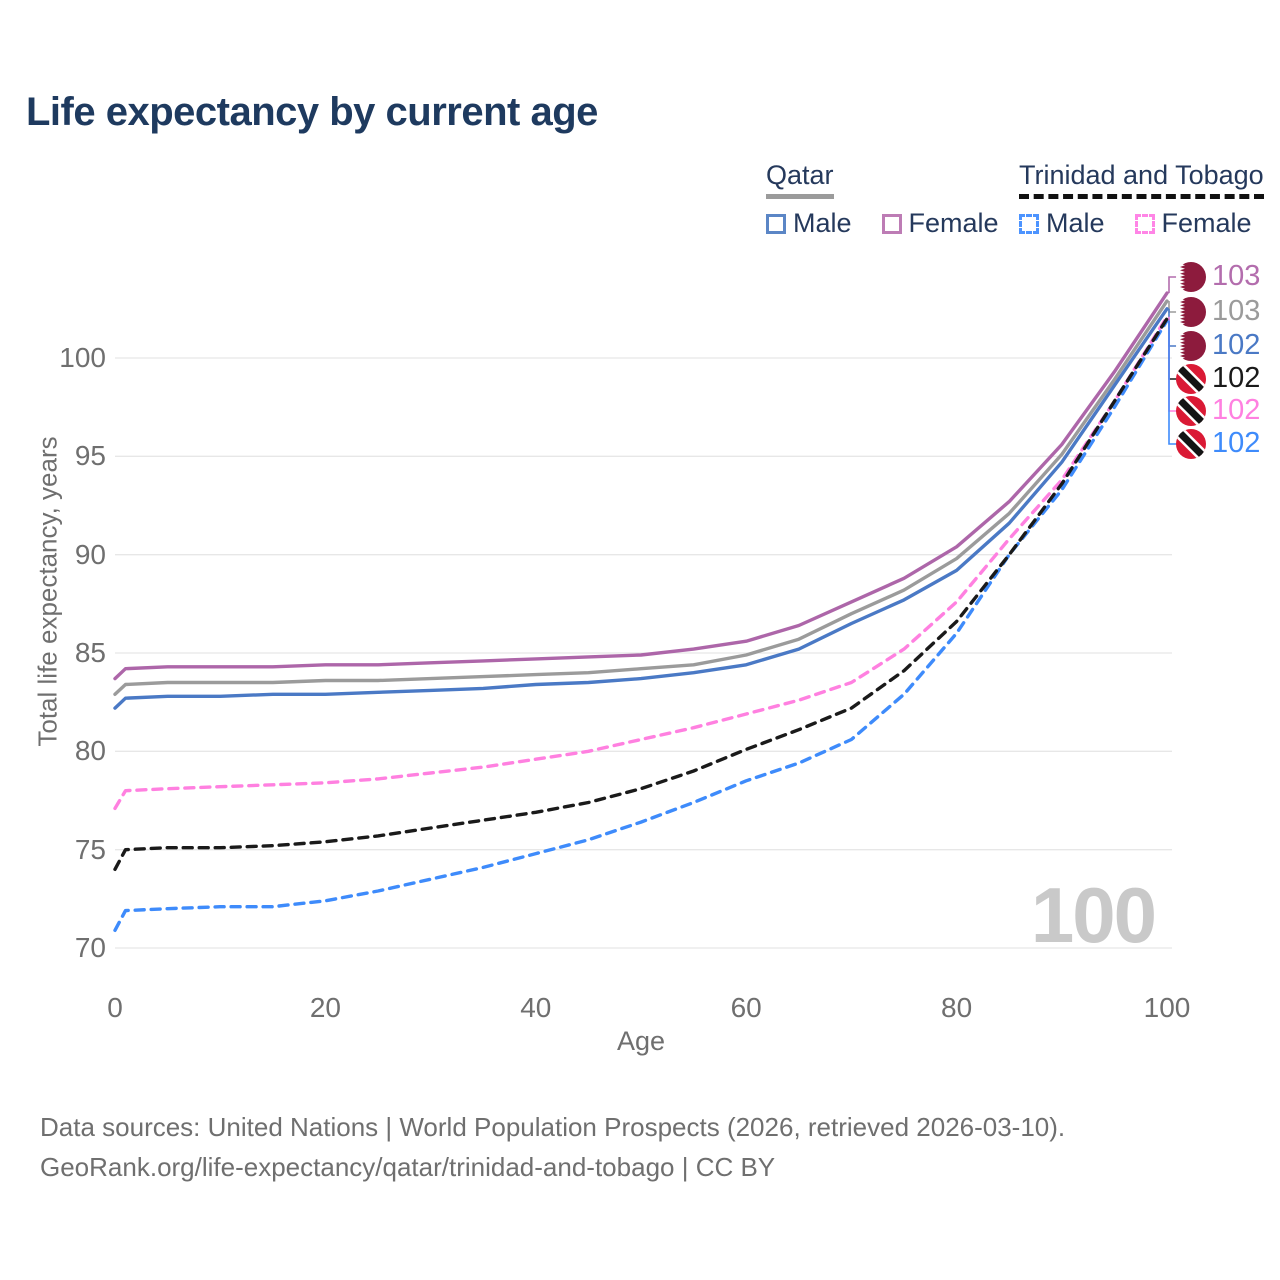 Image resolution: width=1280 pixels, height=1280 pixels. What do you see at coordinates (90, 947) in the screenshot?
I see `y-tick-label: 70` at bounding box center [90, 947].